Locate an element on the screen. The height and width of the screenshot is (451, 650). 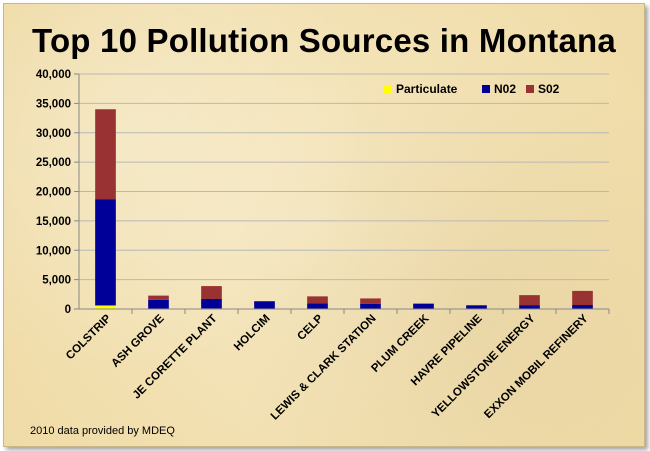
legend: Particulate N02 S02 is located at coordinates (472, 89).